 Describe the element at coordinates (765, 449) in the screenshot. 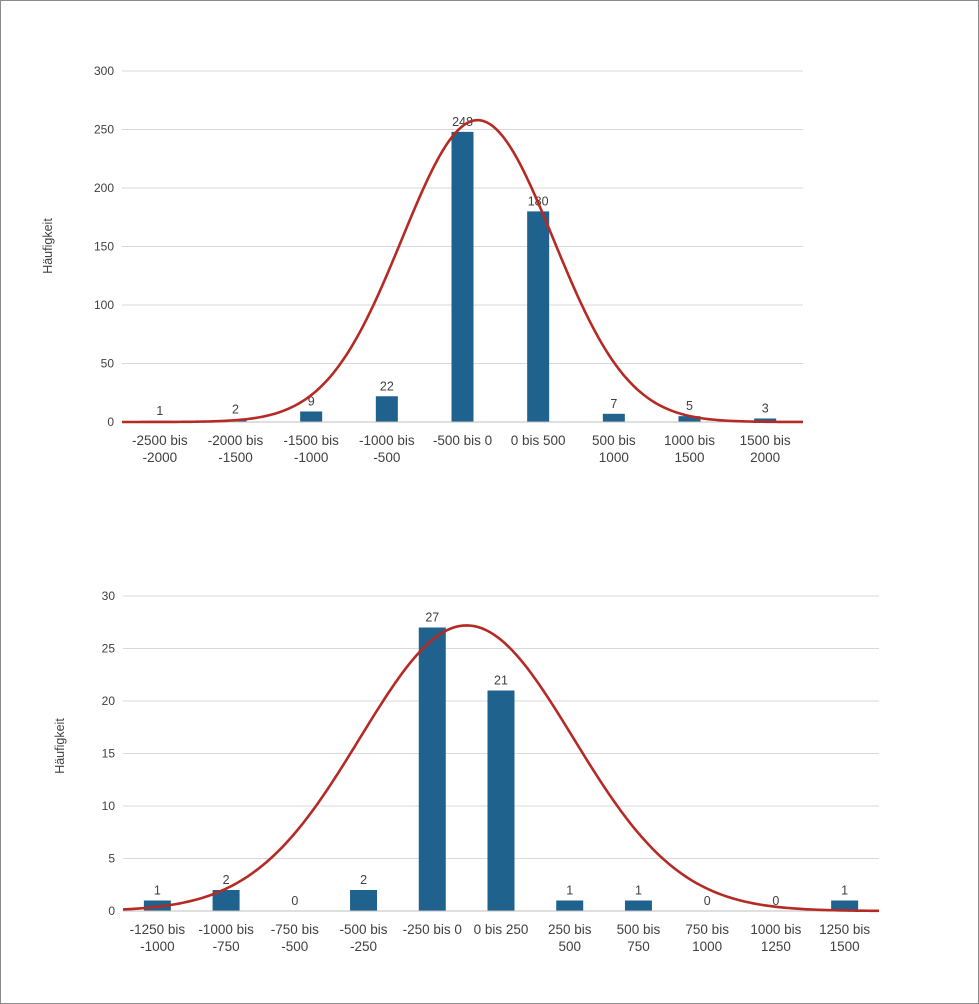

I see `x-tick-label: 1500 bis 2000` at that location.